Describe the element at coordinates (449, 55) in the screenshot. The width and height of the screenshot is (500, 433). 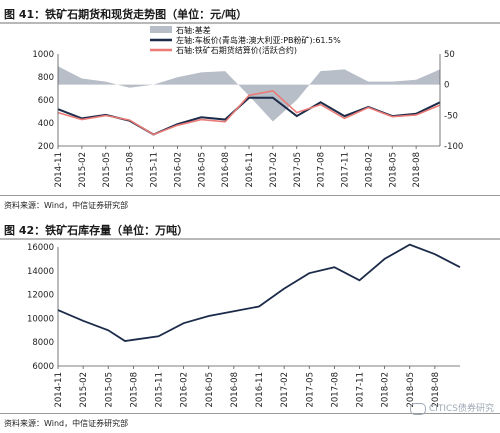
I see `y-right-tick-label: 50` at that location.